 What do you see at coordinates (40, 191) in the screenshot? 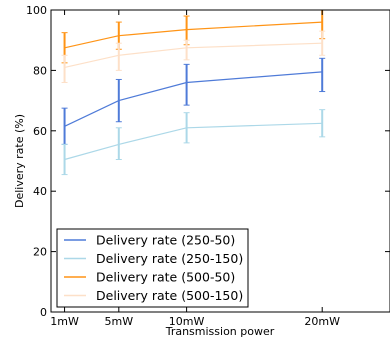
I see `y-tick-label: 40` at bounding box center [40, 191].